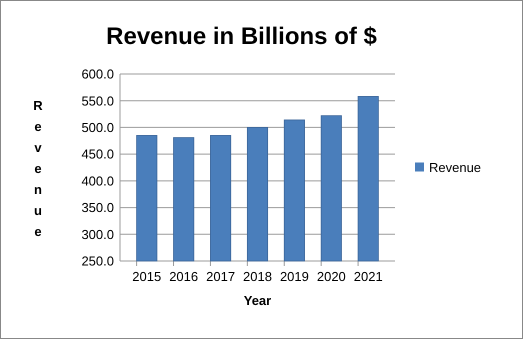  What do you see at coordinates (258, 300) in the screenshot?
I see `x-axis-title: Year` at bounding box center [258, 300].